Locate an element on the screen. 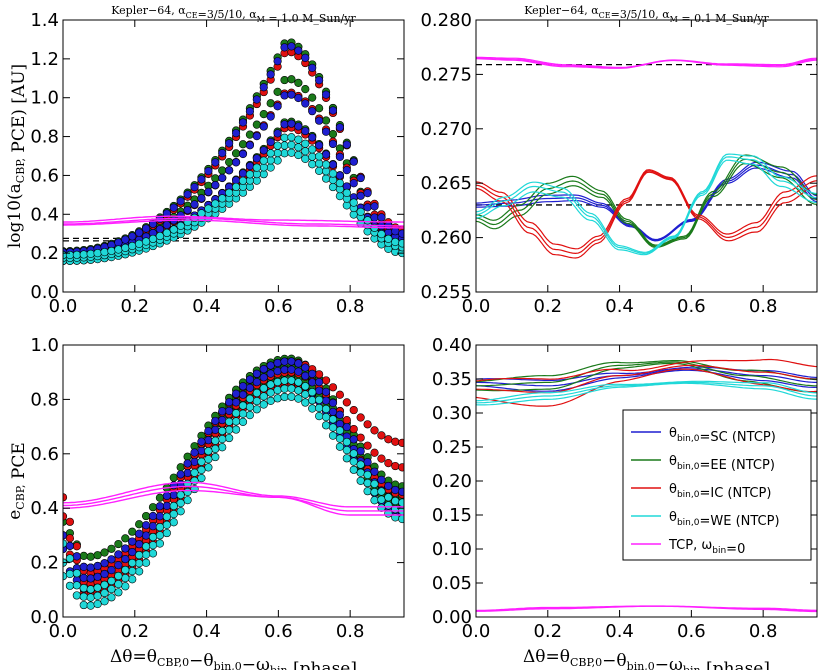 Image resolution: width=830 pixels, height=670 pixels. series-line-ic is located at coordinates (646, 212).